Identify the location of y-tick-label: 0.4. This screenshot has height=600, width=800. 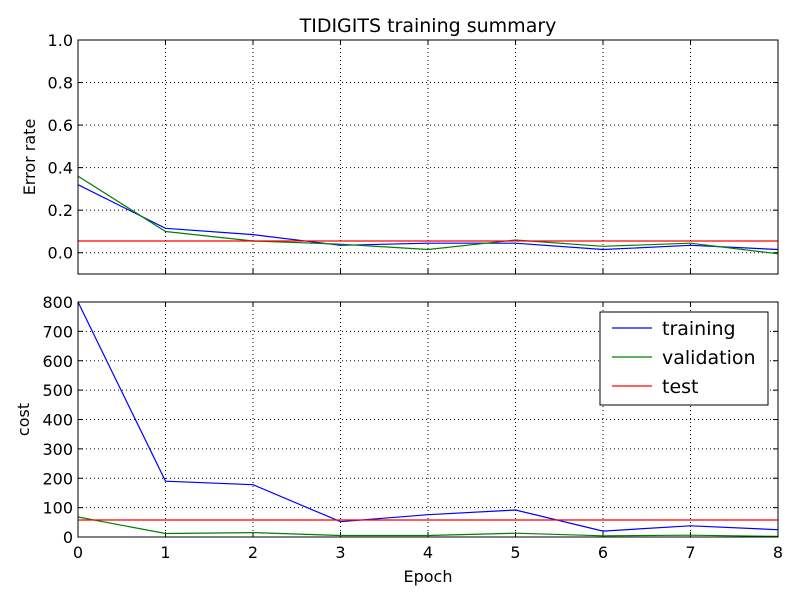
(60, 168).